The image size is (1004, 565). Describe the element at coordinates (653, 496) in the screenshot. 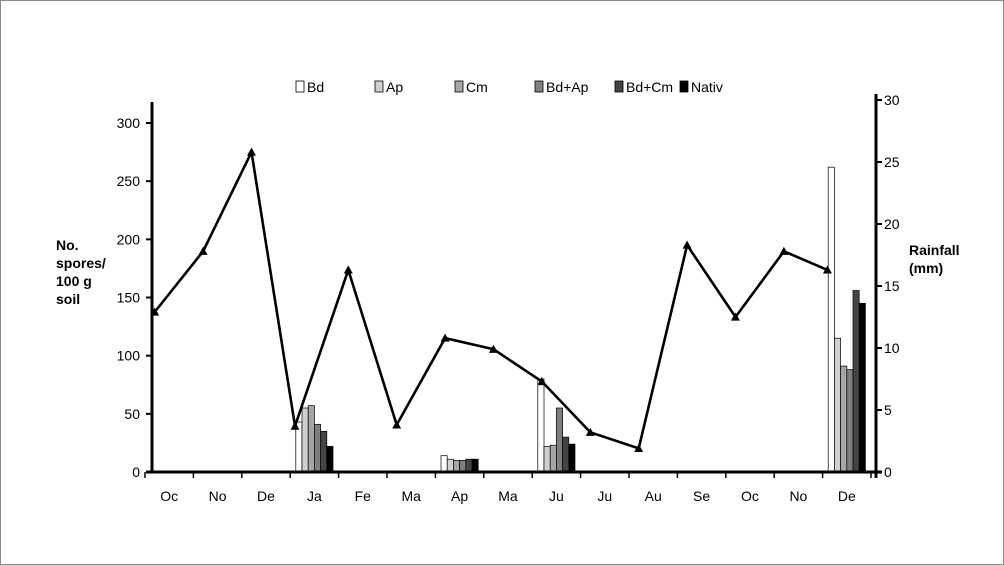

I see `x-tick-label-10: Au` at that location.